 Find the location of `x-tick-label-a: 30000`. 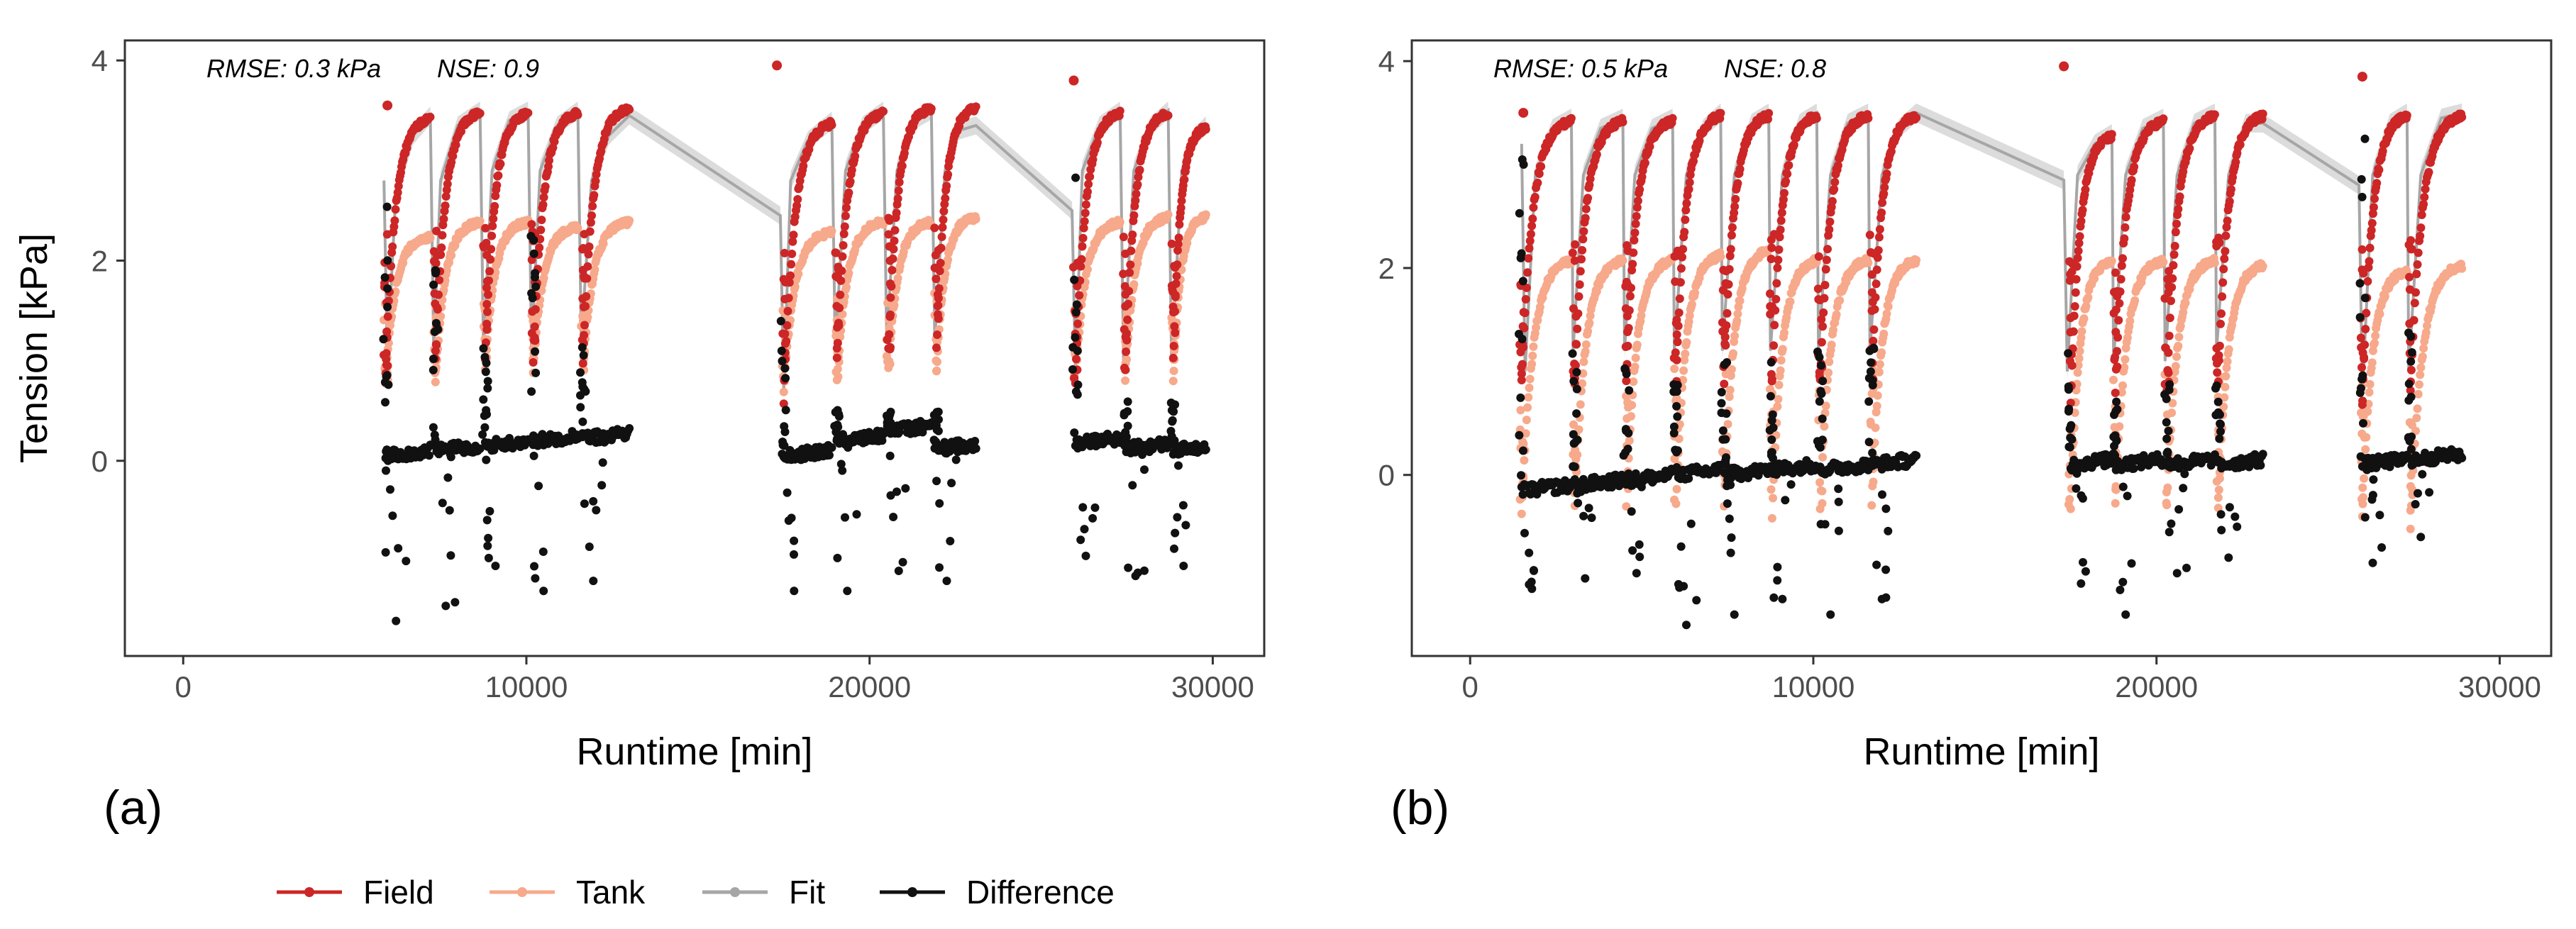

x-tick-label-a: 30000 is located at coordinates (1212, 687).